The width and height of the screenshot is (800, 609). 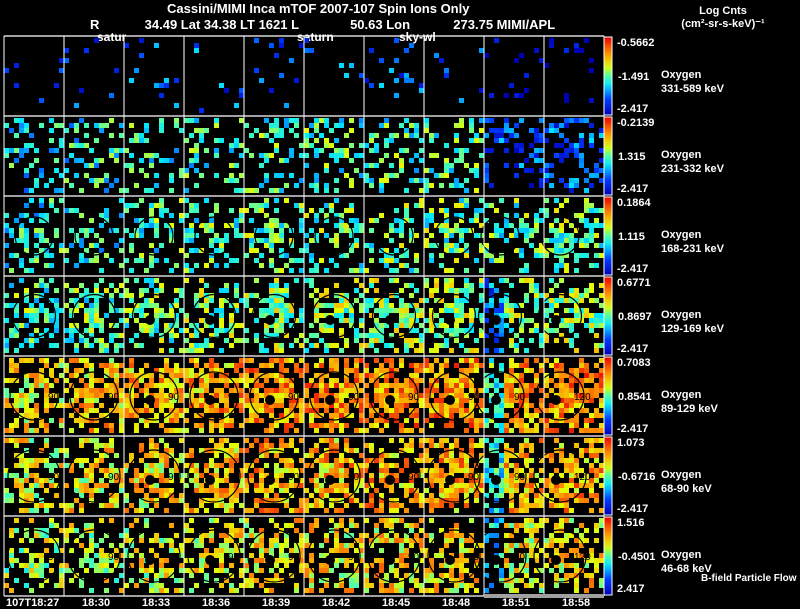 What do you see at coordinates (54, 557) in the screenshot?
I see `contour-label: 90` at bounding box center [54, 557].